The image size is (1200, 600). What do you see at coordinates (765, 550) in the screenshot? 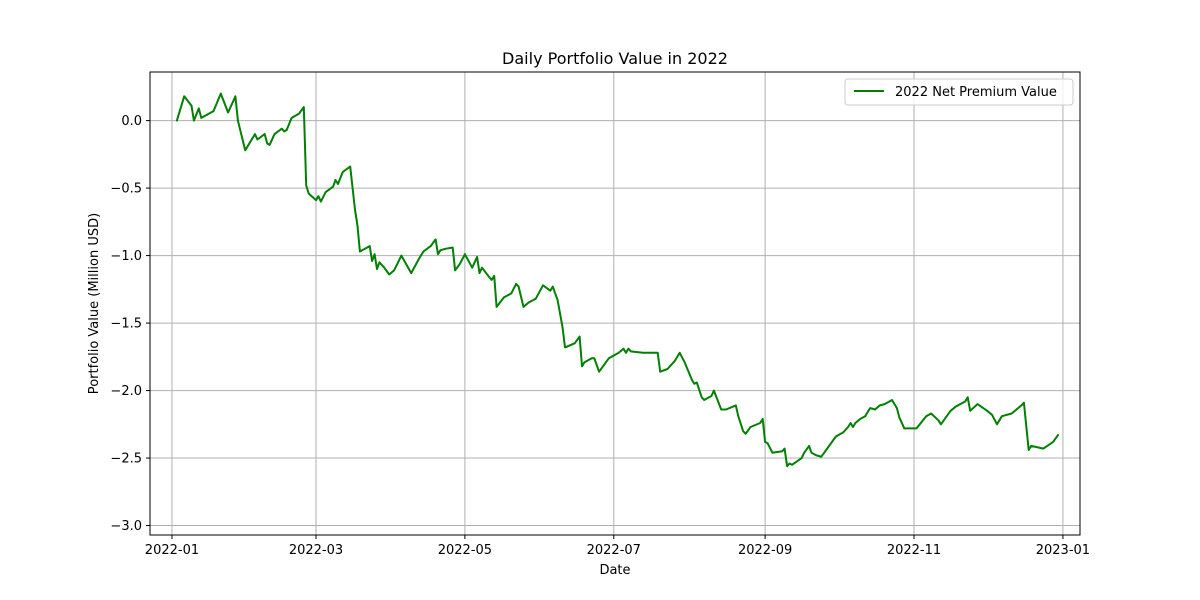
I see `x-tick-label: 2022-09` at bounding box center [765, 550].